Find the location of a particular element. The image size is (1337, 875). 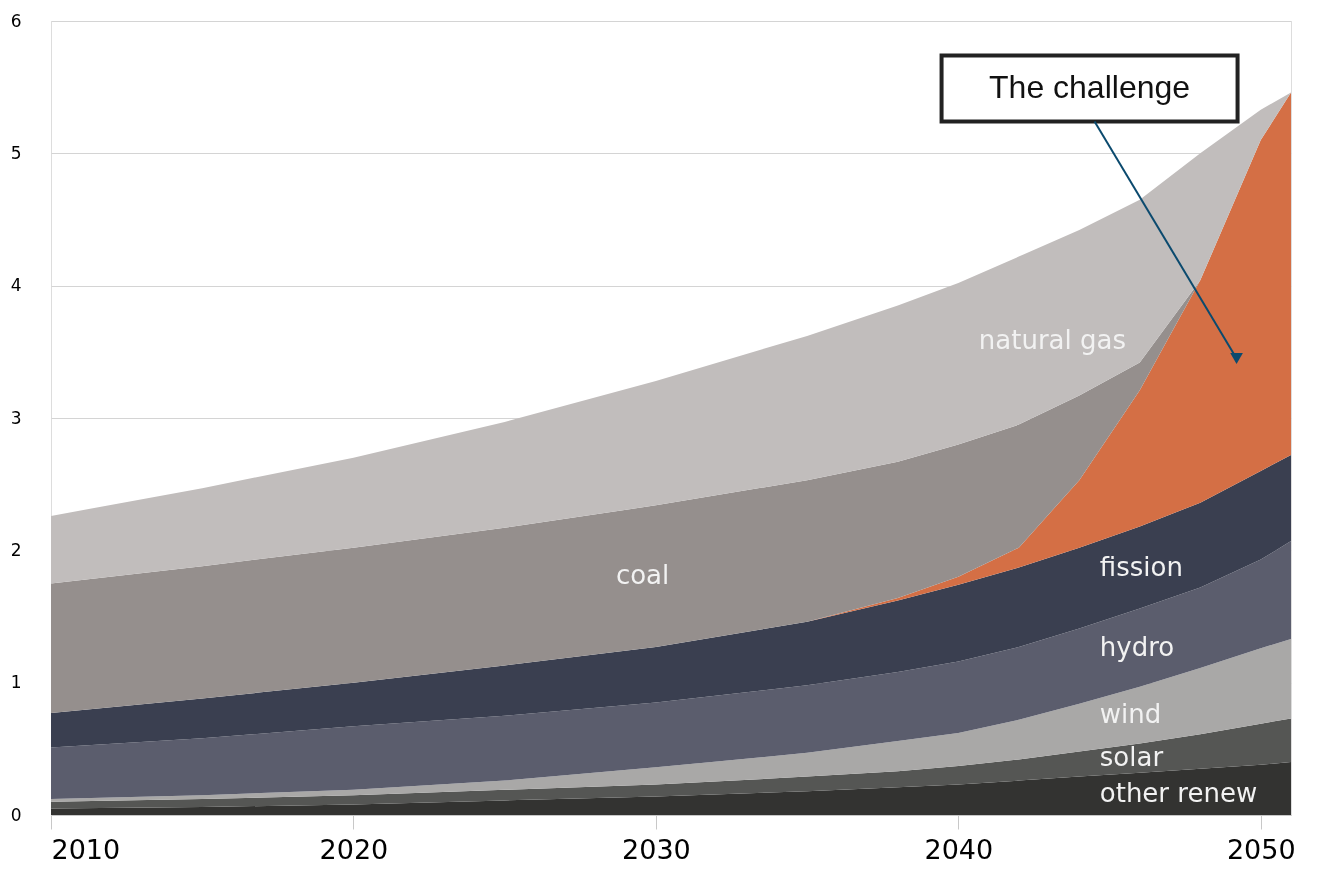

series-label: other renew is located at coordinates (1178, 792).